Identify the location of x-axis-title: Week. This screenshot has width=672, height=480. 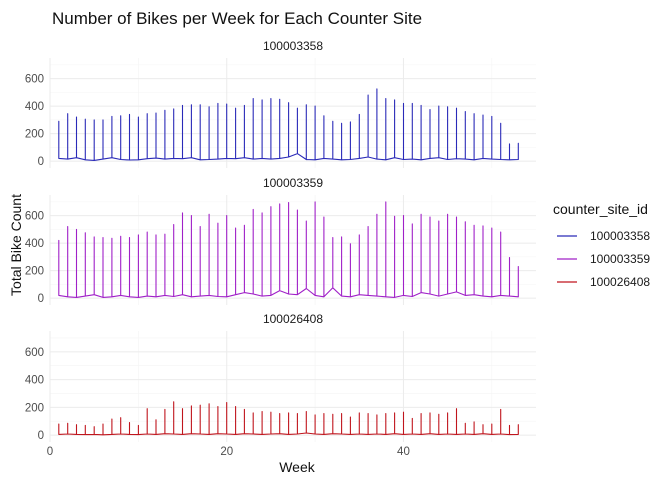
(297, 467).